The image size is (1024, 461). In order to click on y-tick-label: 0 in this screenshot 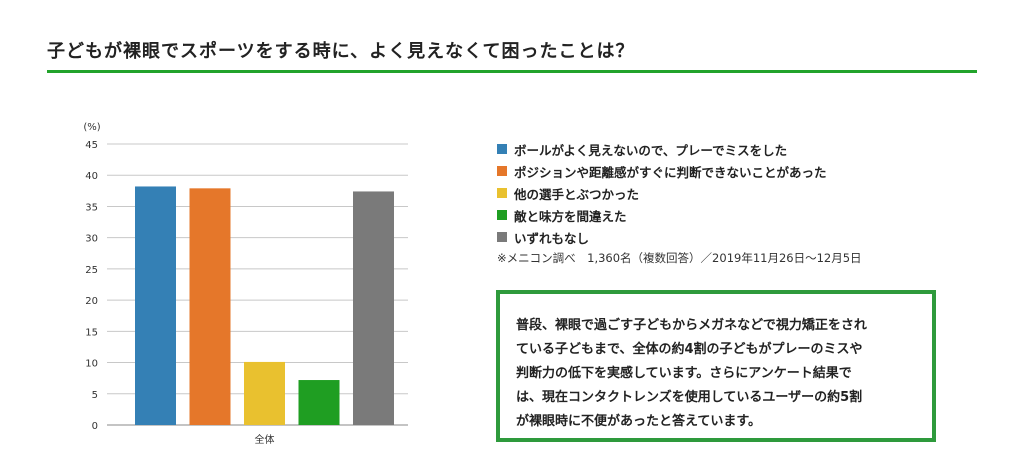, I will do `click(95, 426)`.